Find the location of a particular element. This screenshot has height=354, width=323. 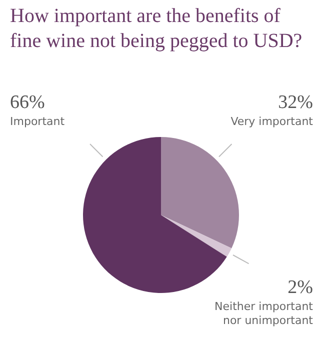

slice-label: Neither important nor unimportant is located at coordinates (264, 313).